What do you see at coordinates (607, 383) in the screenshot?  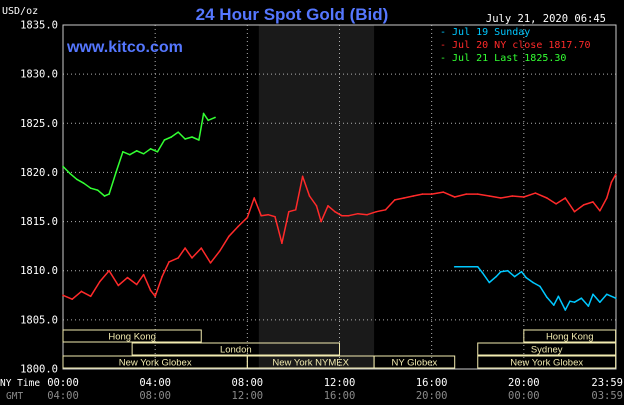 I see `x-tick-label-ny: 23:59` at bounding box center [607, 383].